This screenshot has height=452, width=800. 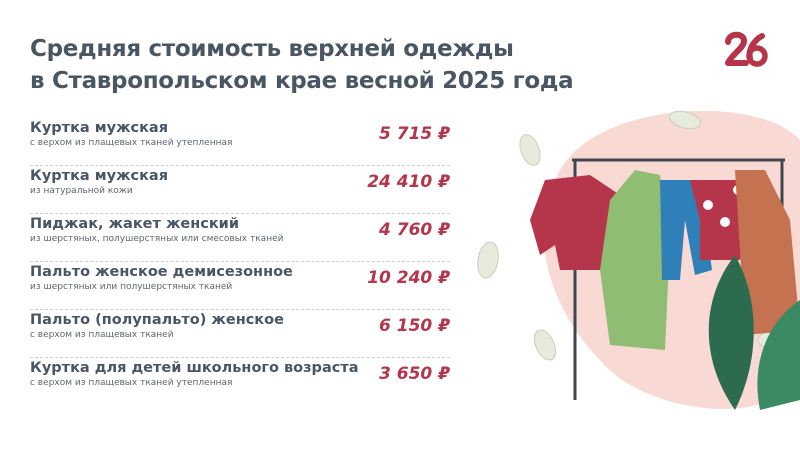 What do you see at coordinates (408, 278) in the screenshot?
I see `item-price: 10 240 ₽` at bounding box center [408, 278].